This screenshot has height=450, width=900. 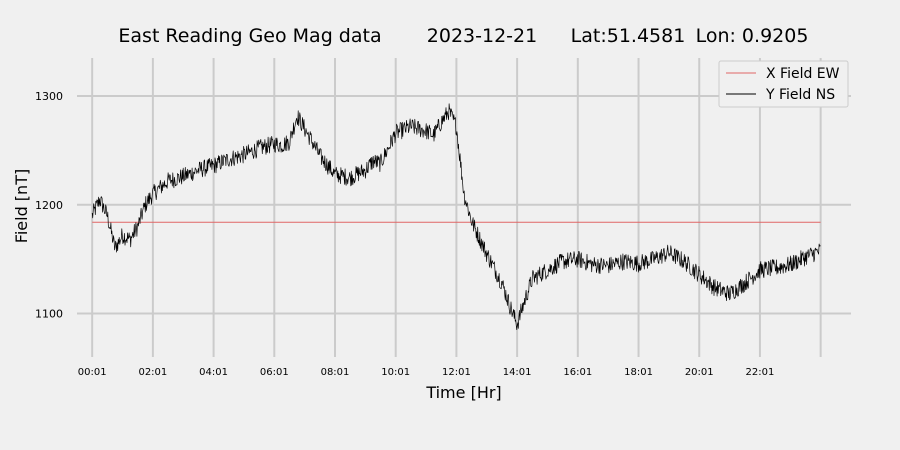 I want to click on x-tick-label: 04:01, so click(x=213, y=372).